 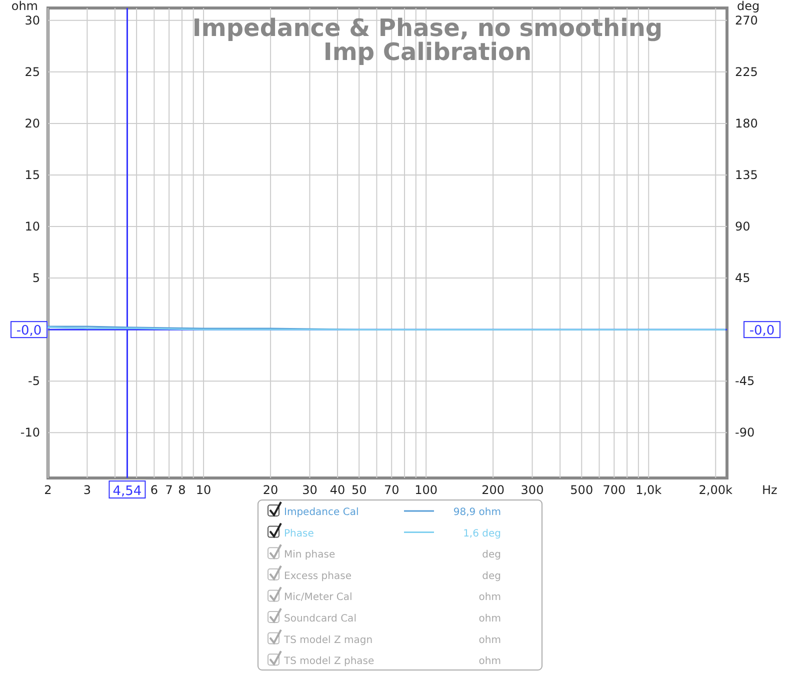 I want to click on legend-label: Min phase, so click(x=310, y=555).